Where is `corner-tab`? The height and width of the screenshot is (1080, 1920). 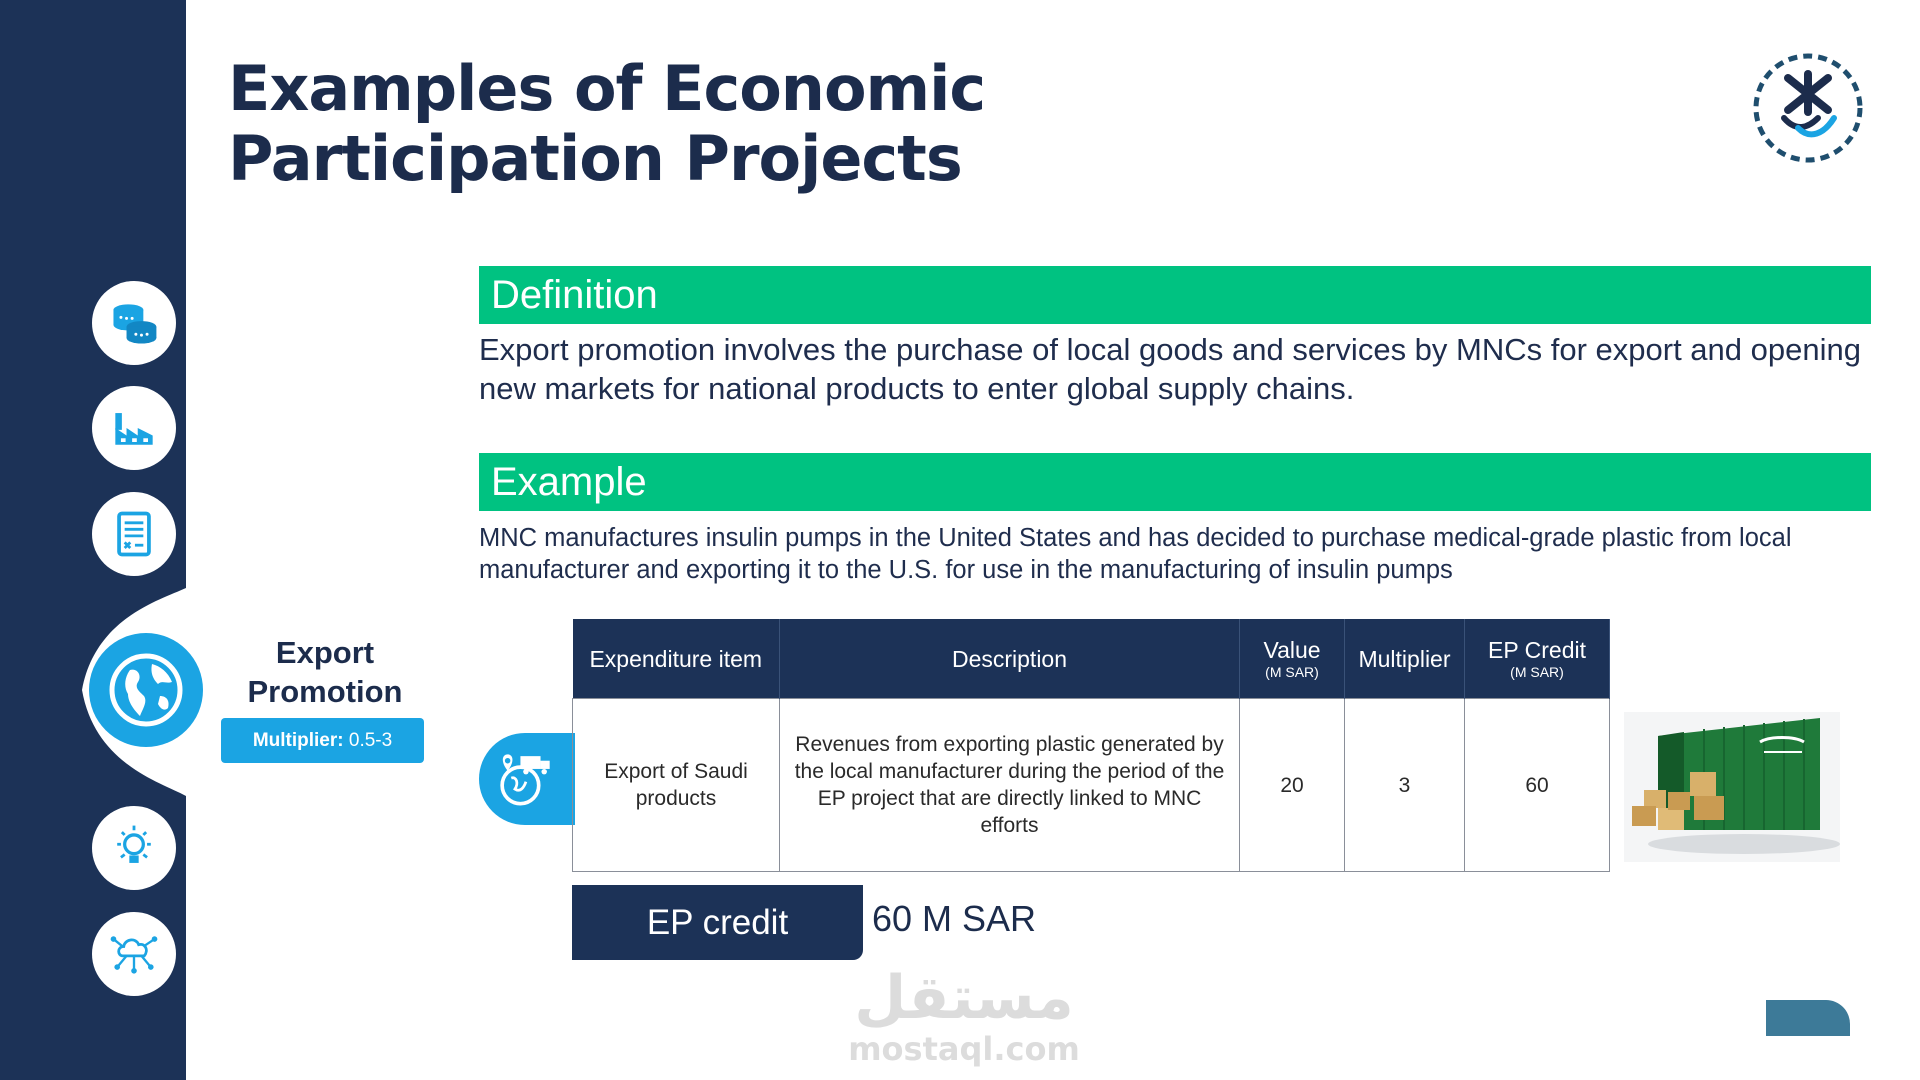
corner-tab is located at coordinates (1808, 1018).